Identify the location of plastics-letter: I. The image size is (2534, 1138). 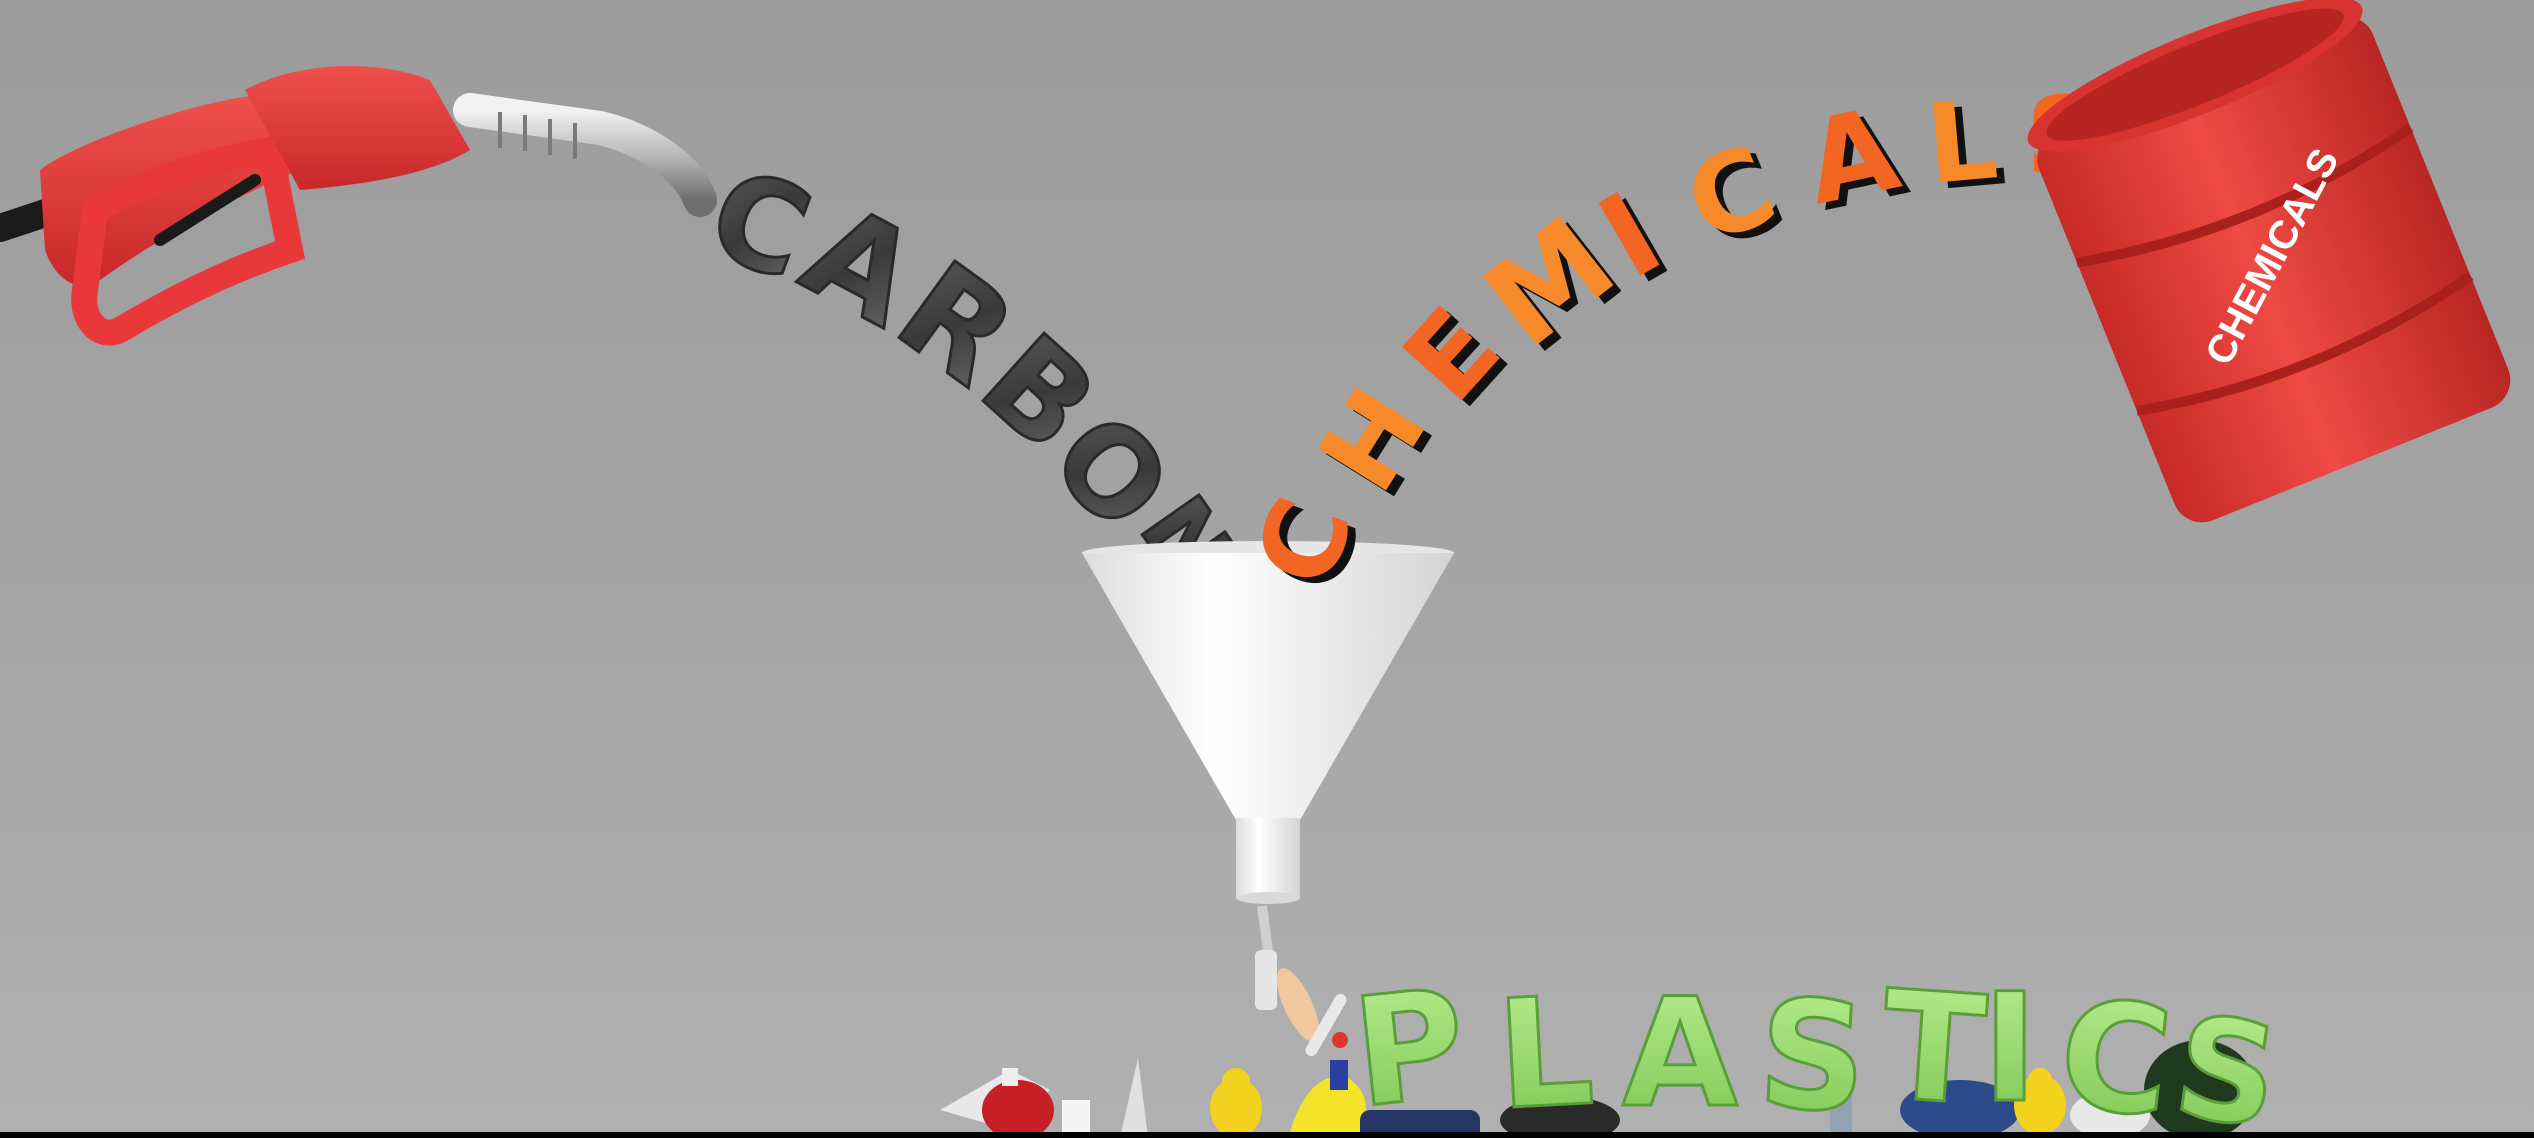
(2010, 1049).